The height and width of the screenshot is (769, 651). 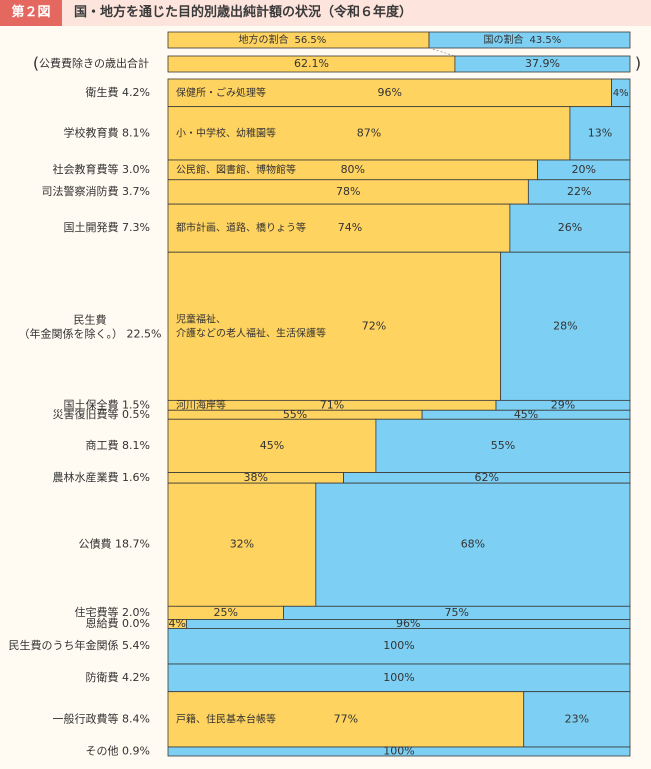 I want to click on total-row-national-value: 37.9%, so click(x=542, y=63).